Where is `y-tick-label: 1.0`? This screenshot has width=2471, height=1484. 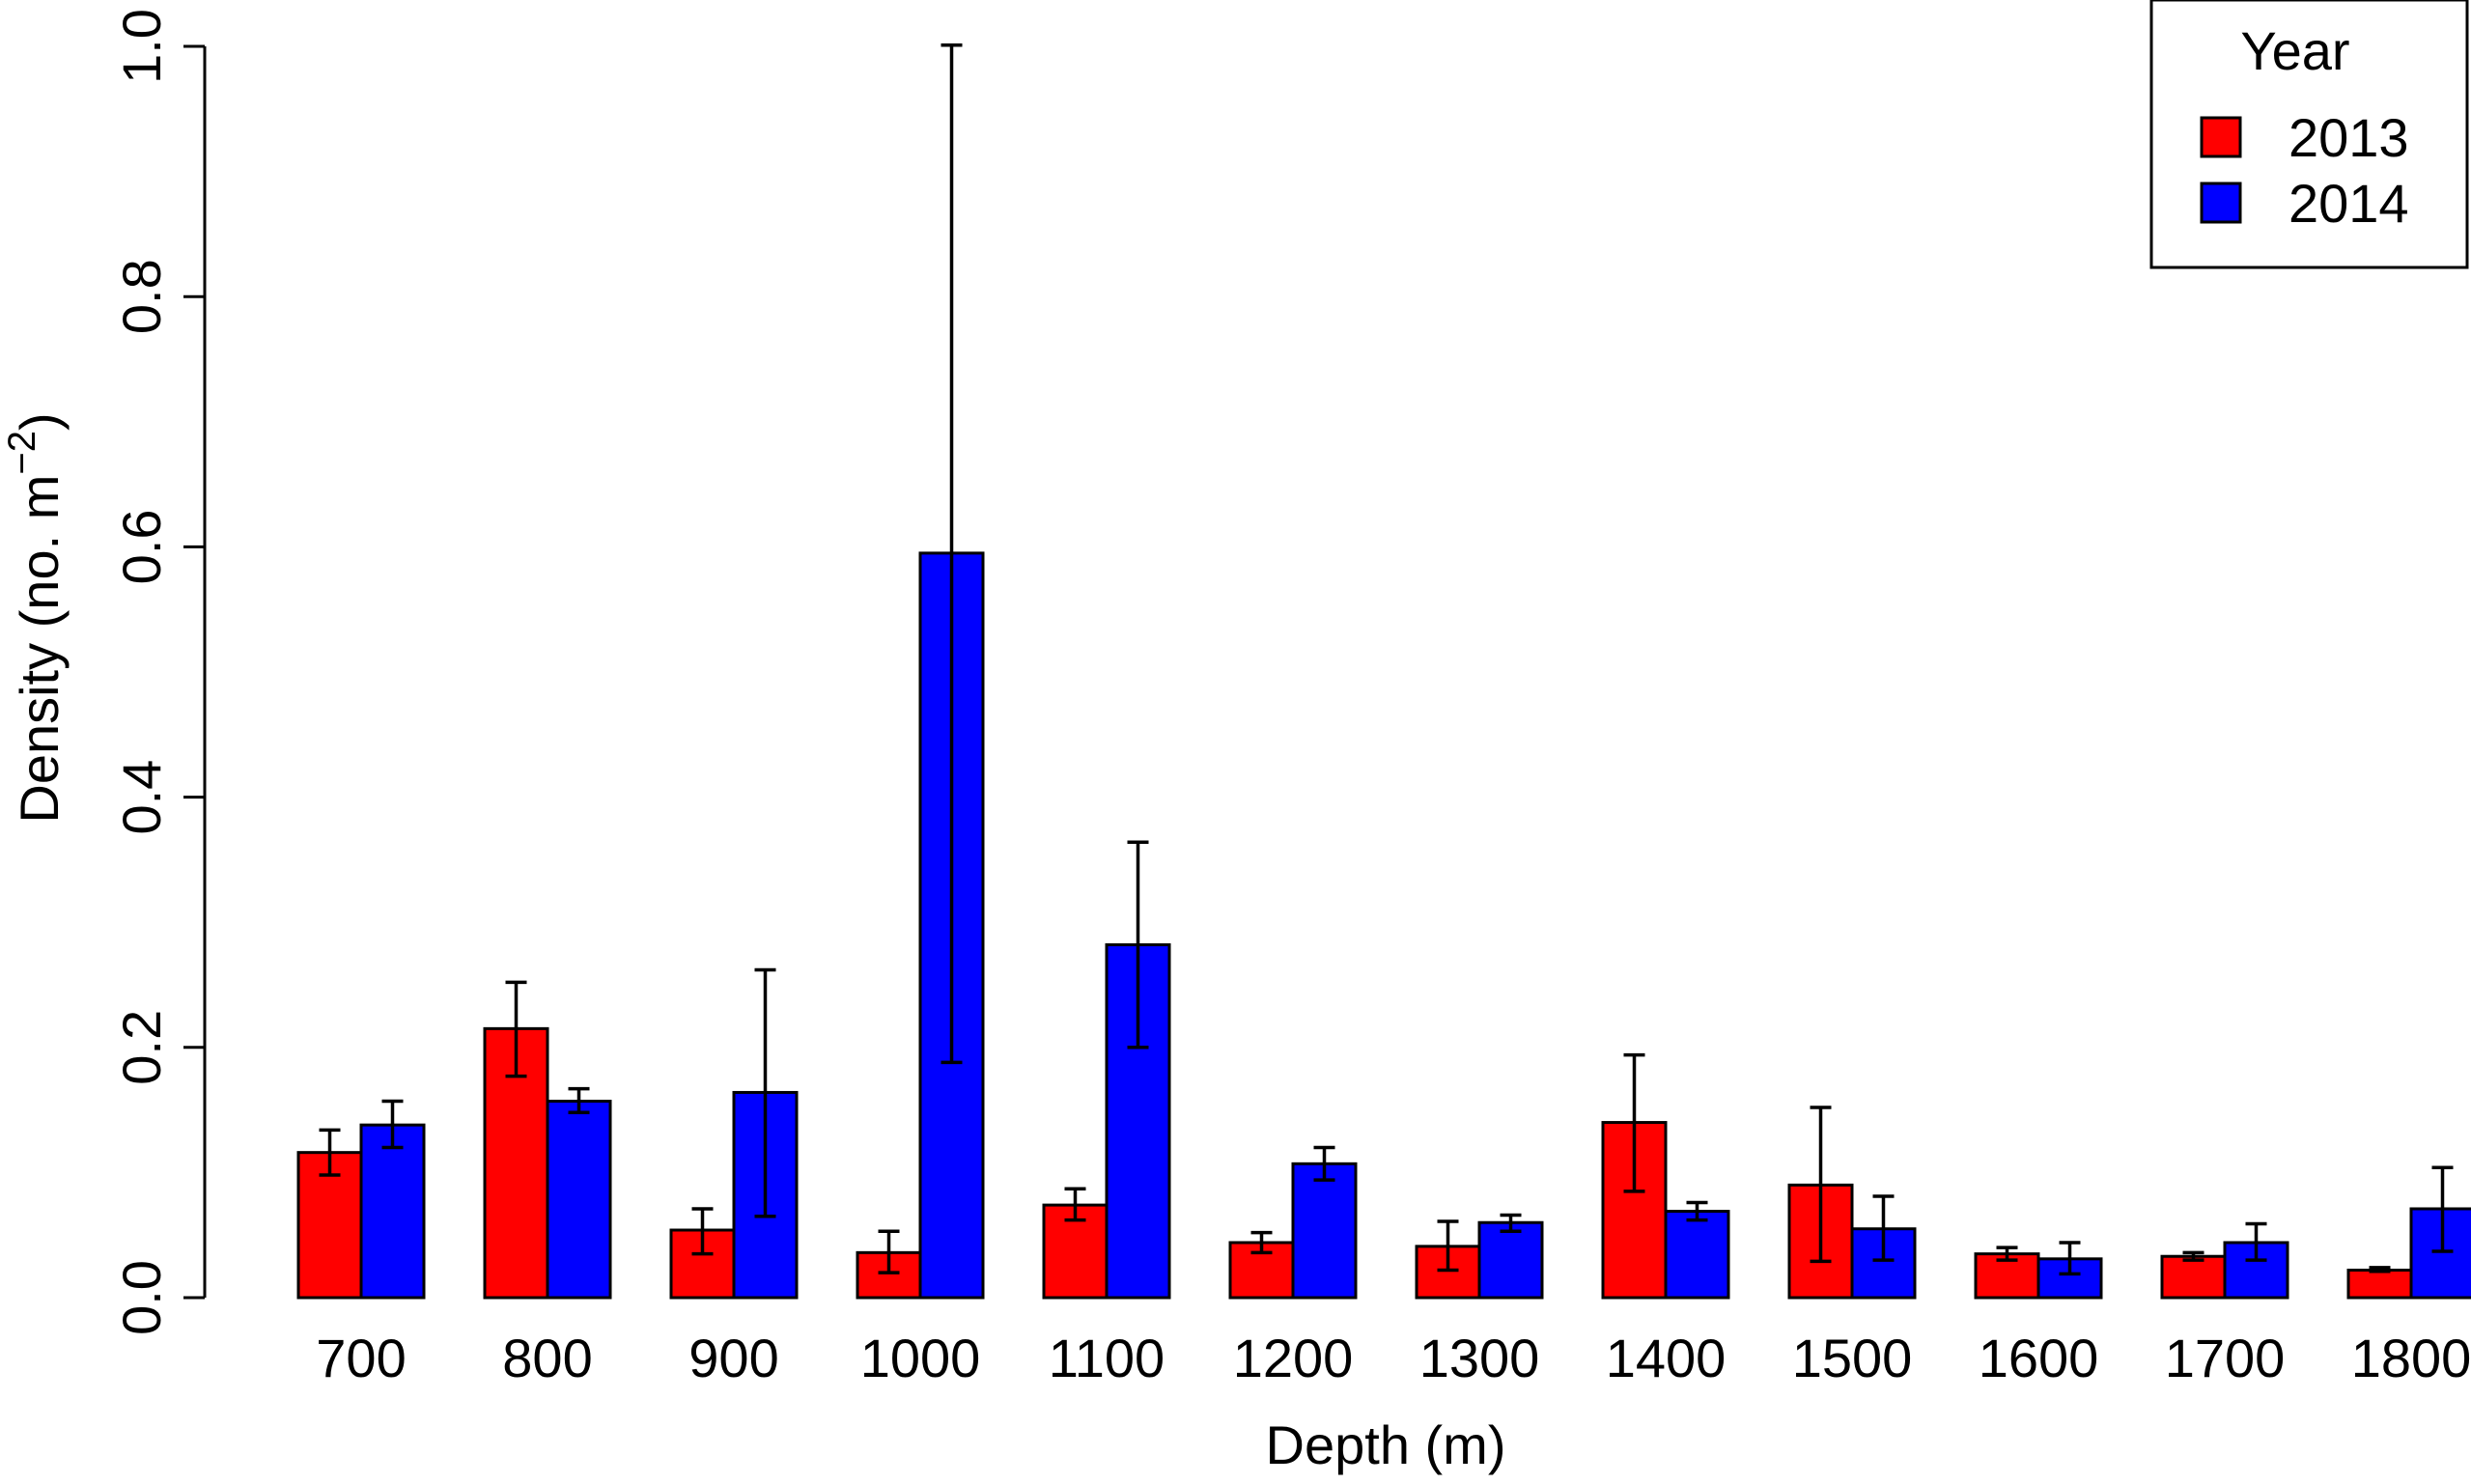
y-tick-label: 1.0 is located at coordinates (141, 47).